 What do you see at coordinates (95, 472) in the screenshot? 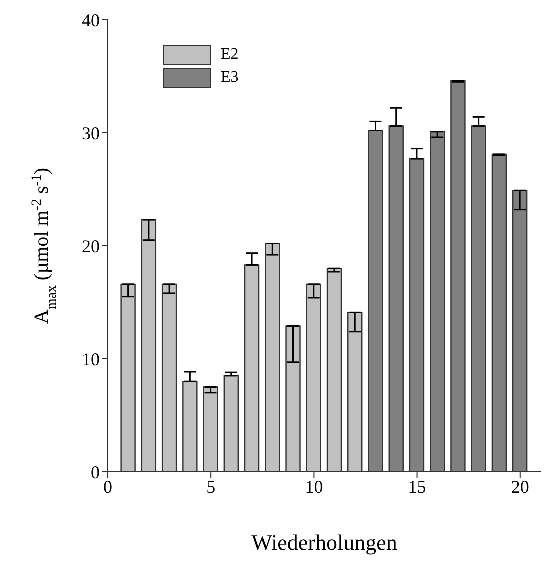
I see `y-tick-label: 0` at bounding box center [95, 472].